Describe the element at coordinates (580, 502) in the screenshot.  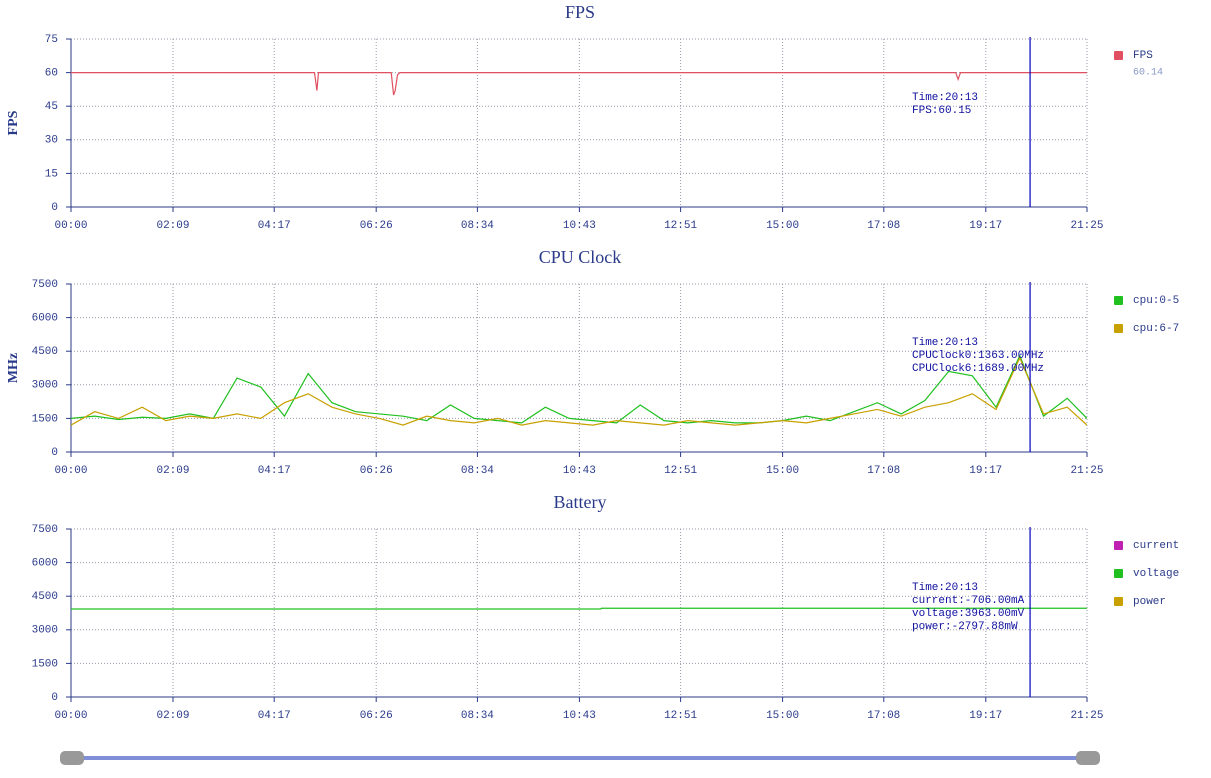
I see `chart-title: Battery` at that location.